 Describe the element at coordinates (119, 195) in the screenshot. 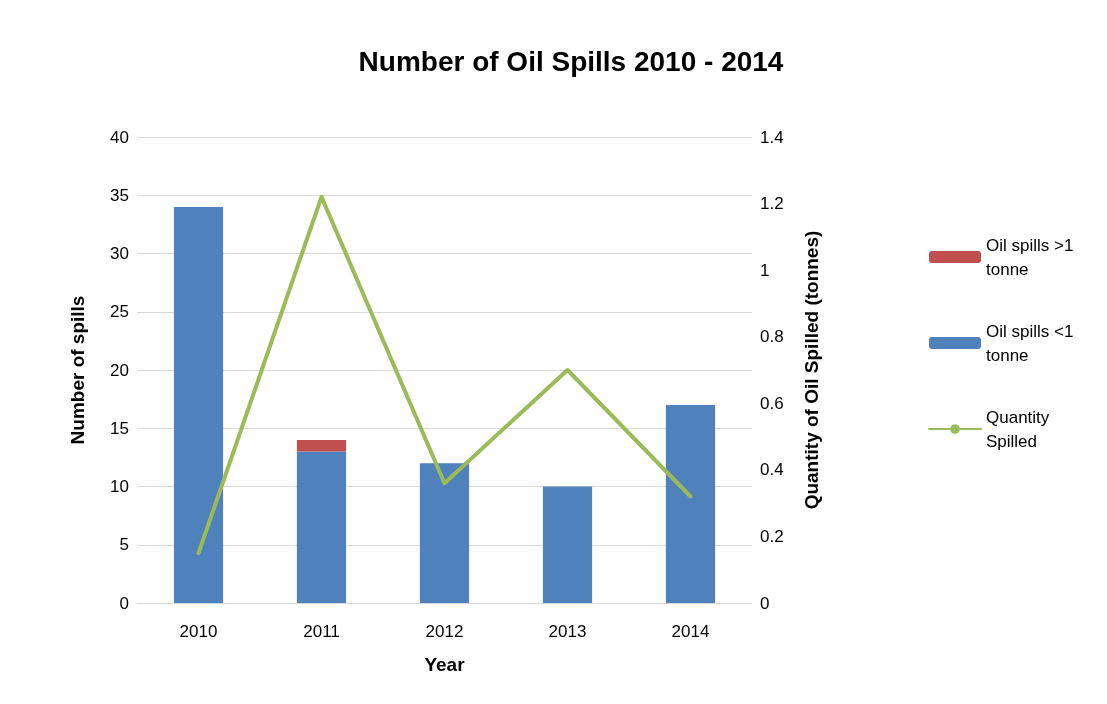

I see `y-tick-label: 35` at that location.